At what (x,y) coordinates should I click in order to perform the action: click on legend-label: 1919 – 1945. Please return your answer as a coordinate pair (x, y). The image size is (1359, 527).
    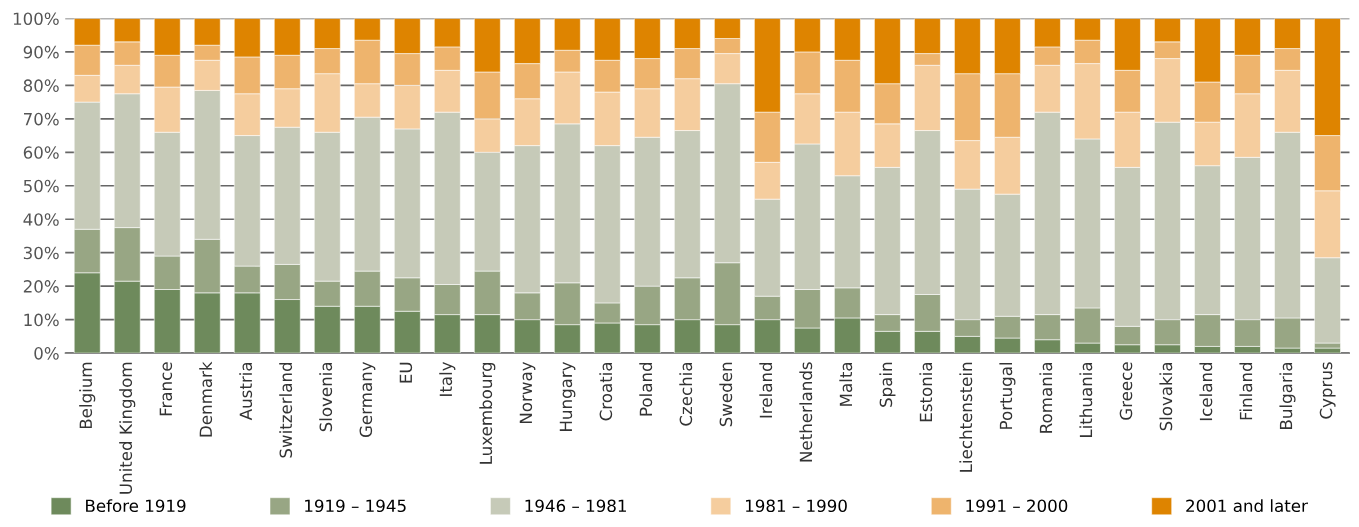
    Looking at the image, I should click on (355, 506).